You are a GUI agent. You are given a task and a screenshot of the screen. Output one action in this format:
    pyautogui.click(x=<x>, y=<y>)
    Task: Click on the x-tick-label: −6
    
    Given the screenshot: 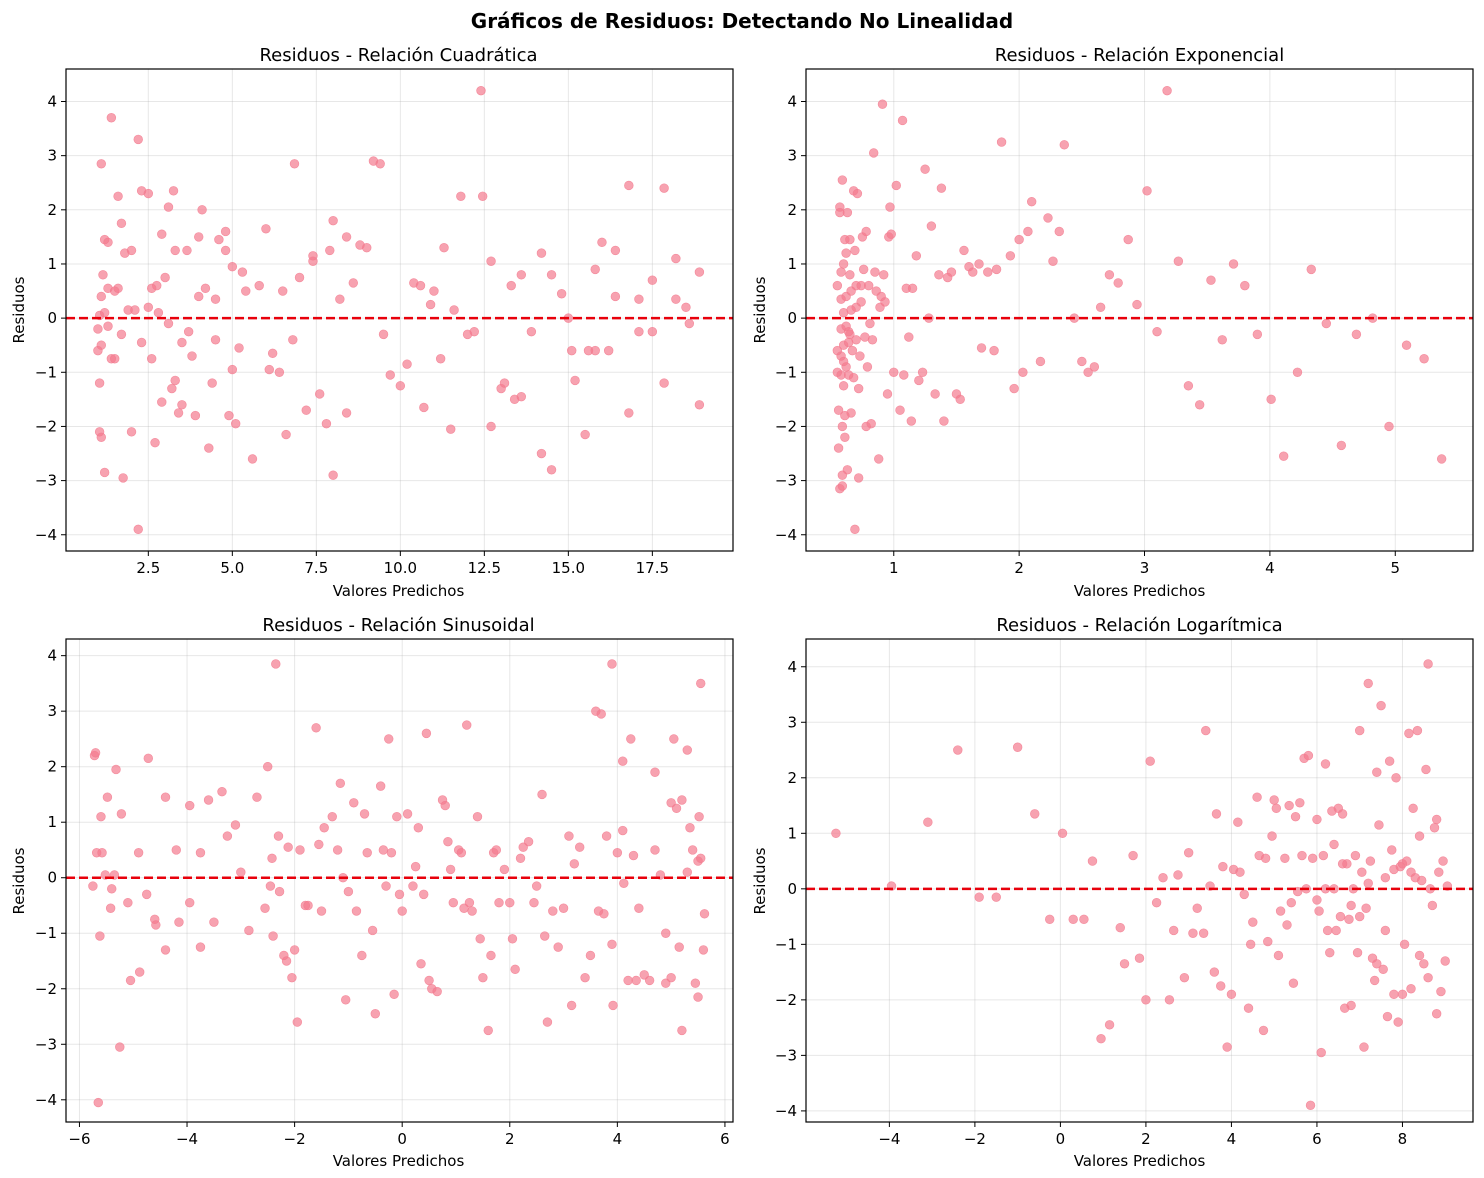 What is the action you would take?
    pyautogui.click(x=79, y=1139)
    